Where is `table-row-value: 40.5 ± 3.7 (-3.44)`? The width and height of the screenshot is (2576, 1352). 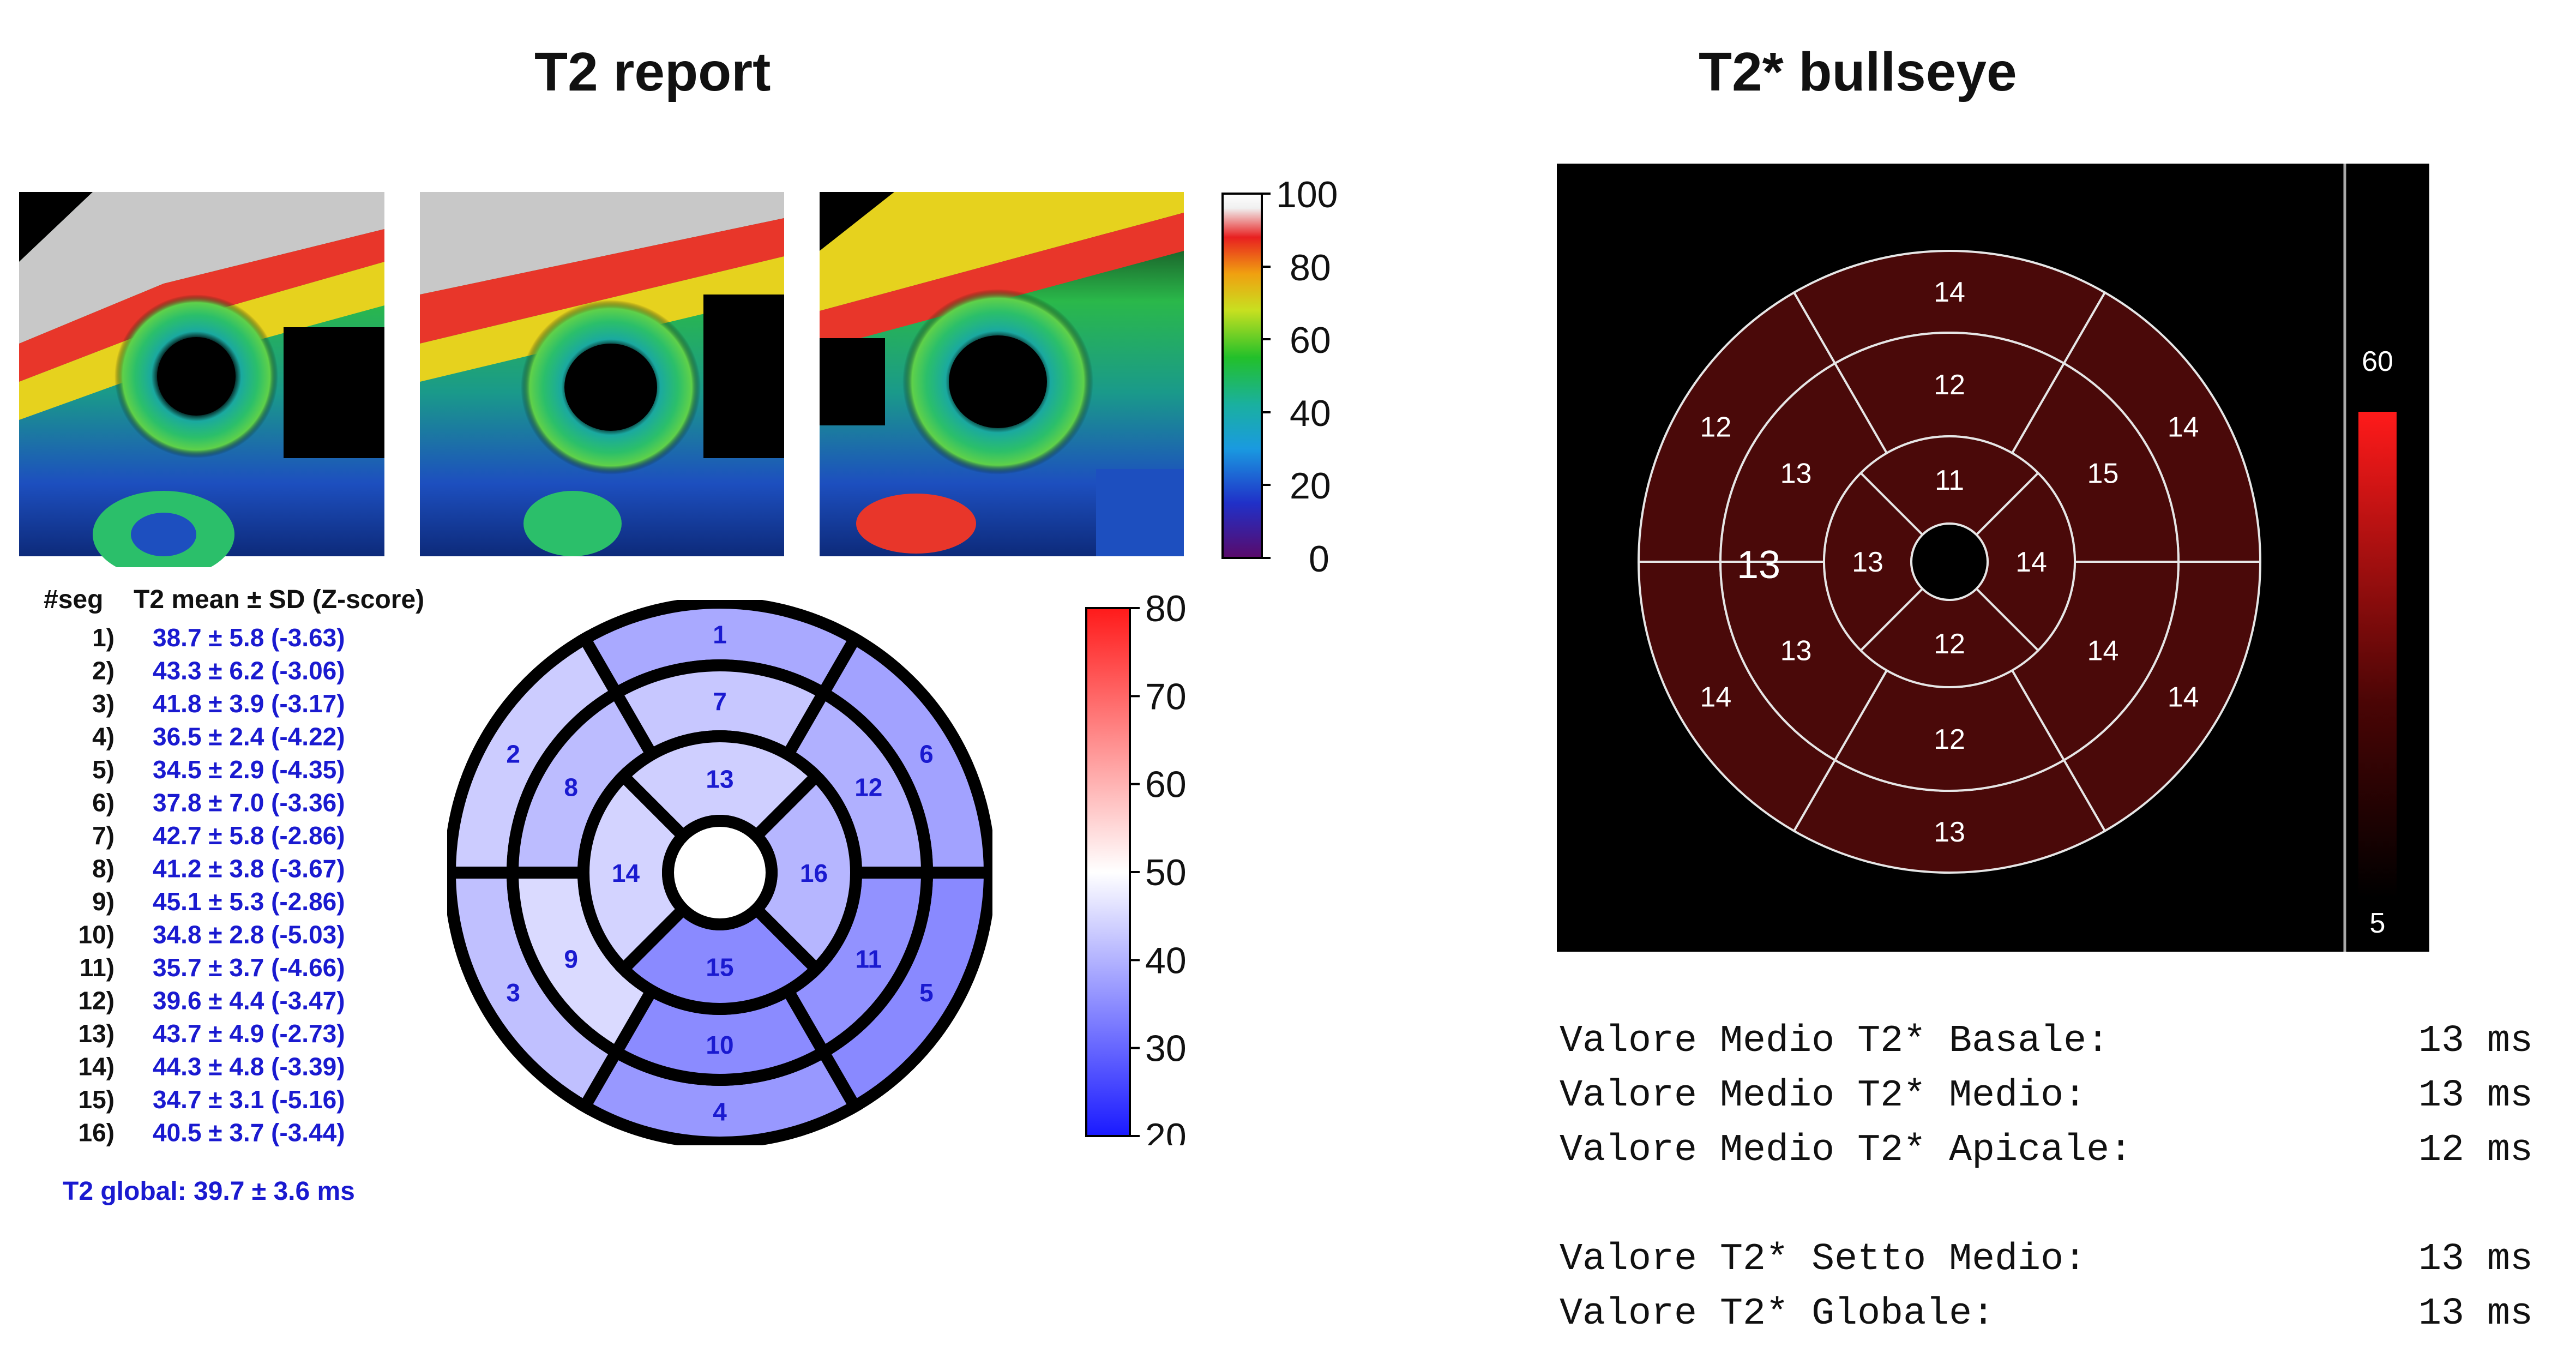 table-row-value: 40.5 ± 3.7 (-3.44) is located at coordinates (249, 1133).